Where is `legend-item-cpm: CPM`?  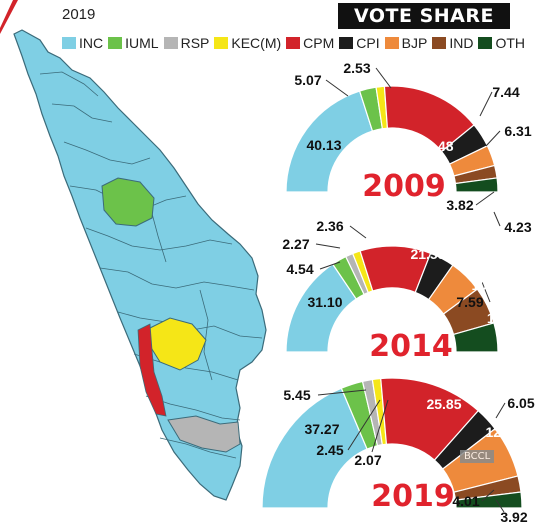
legend-item-cpm: CPM is located at coordinates (310, 43).